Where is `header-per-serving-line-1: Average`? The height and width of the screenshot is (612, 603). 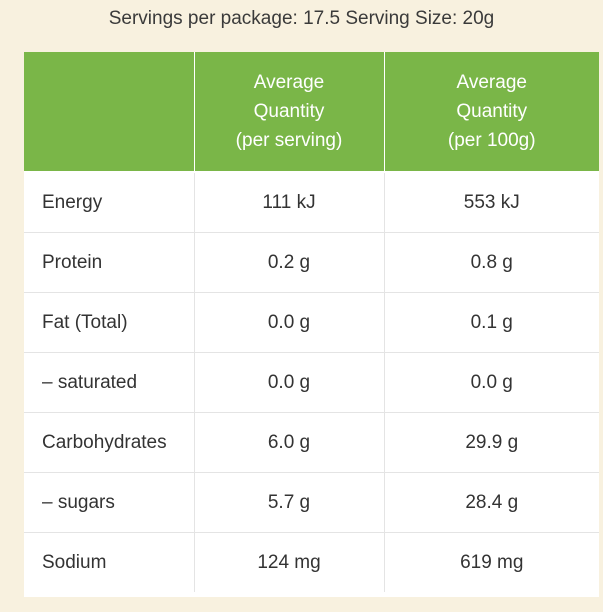 header-per-serving-line-1: Average is located at coordinates (289, 82).